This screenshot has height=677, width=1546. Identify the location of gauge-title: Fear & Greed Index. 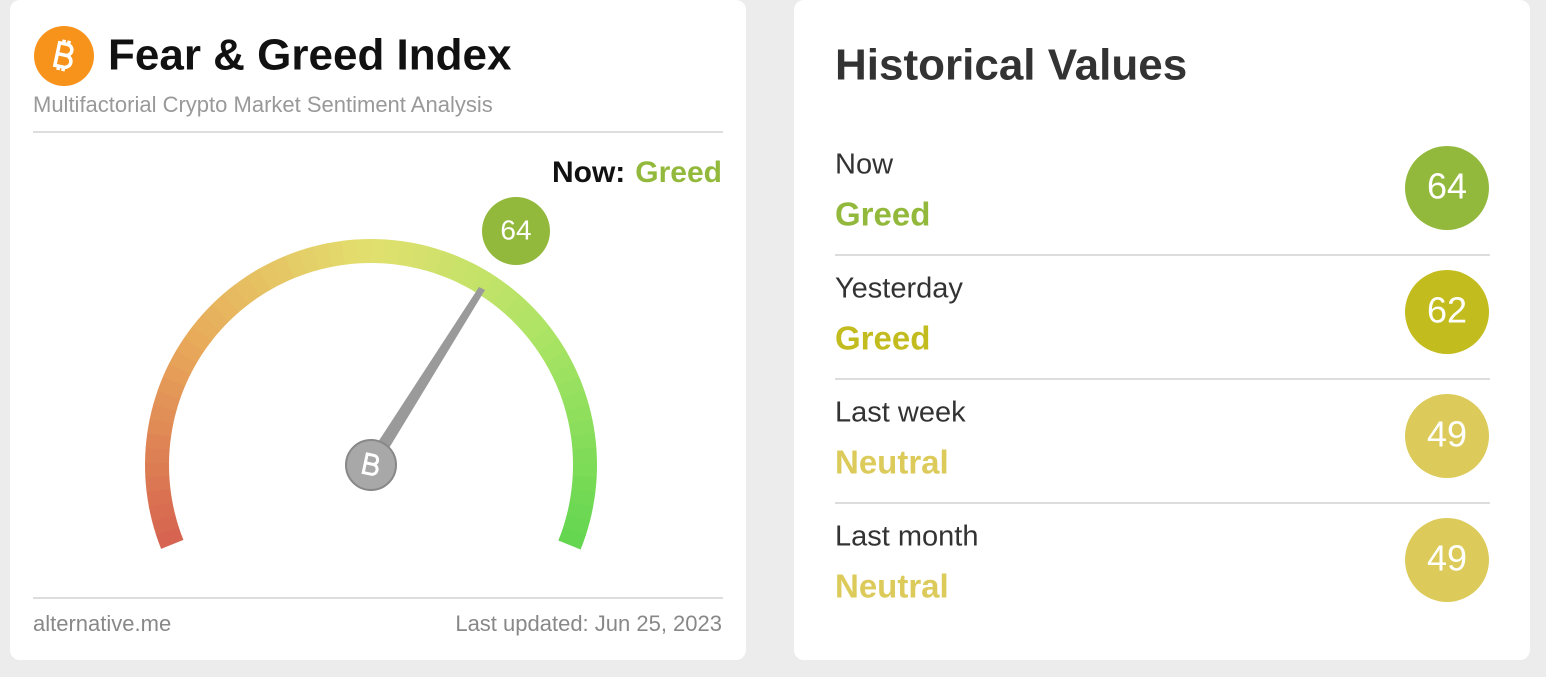
(310, 55).